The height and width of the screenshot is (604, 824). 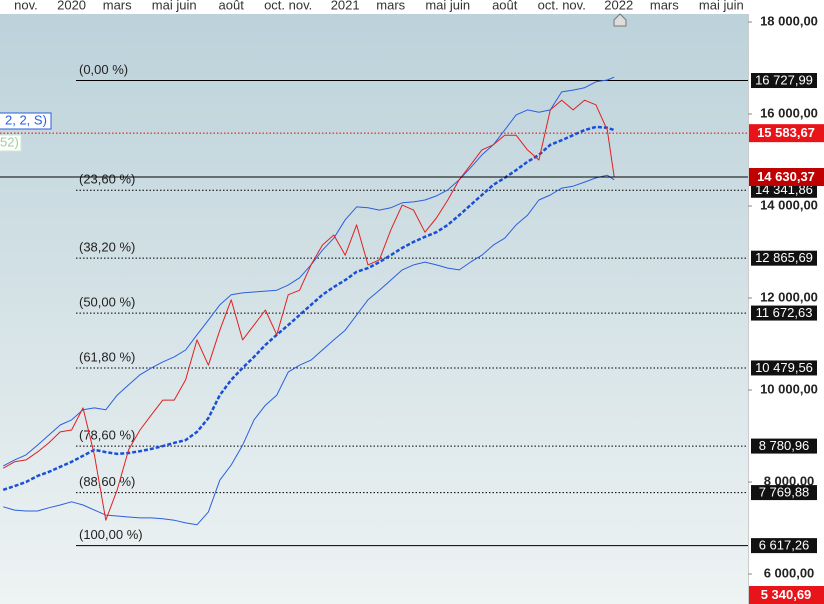 I want to click on value-label: 8 780,96, so click(x=784, y=445).